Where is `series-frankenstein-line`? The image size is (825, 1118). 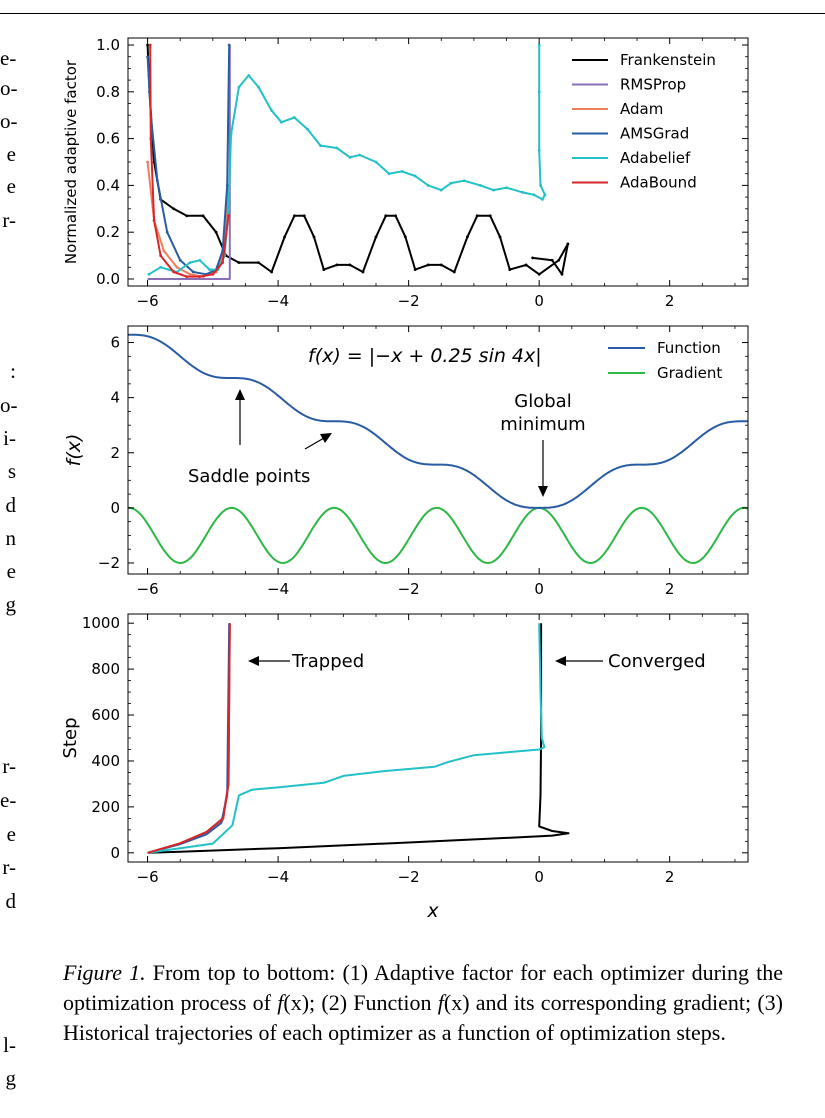 series-frankenstein-line is located at coordinates (358, 738).